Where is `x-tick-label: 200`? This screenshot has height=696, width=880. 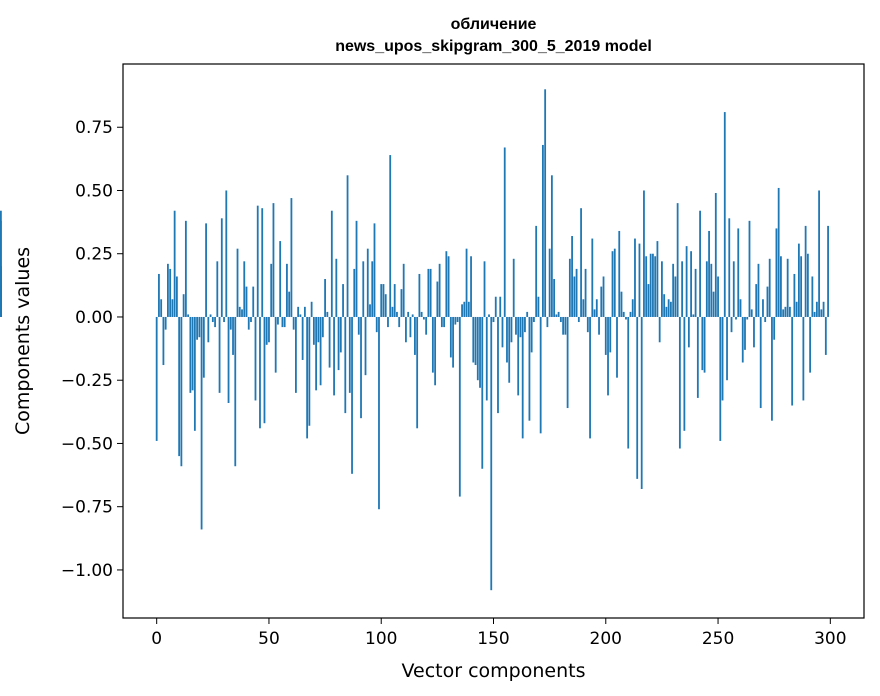 x-tick-label: 200 is located at coordinates (606, 639).